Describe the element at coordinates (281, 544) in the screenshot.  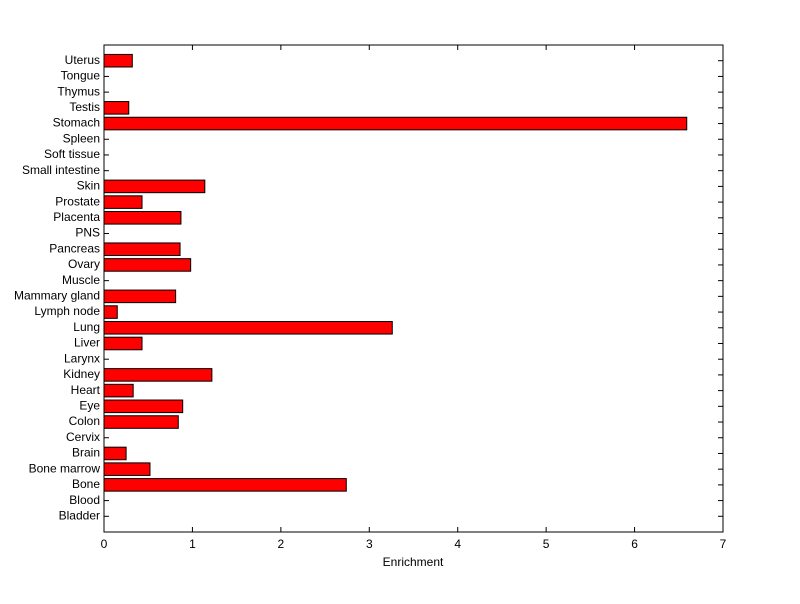
I see `x-tick-label: 2` at that location.